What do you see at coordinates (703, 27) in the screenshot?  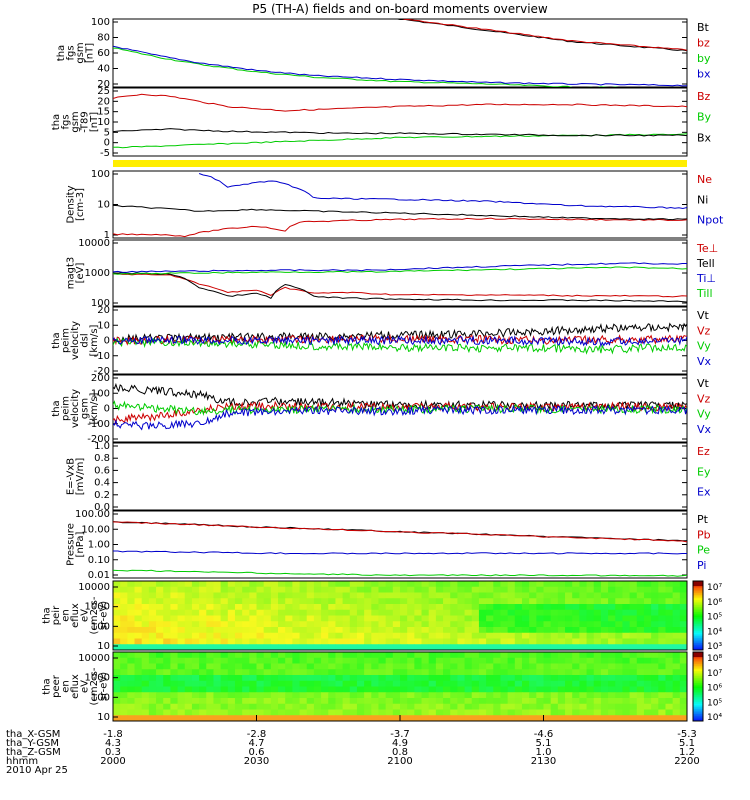 I see `legend-entry: Bt` at bounding box center [703, 27].